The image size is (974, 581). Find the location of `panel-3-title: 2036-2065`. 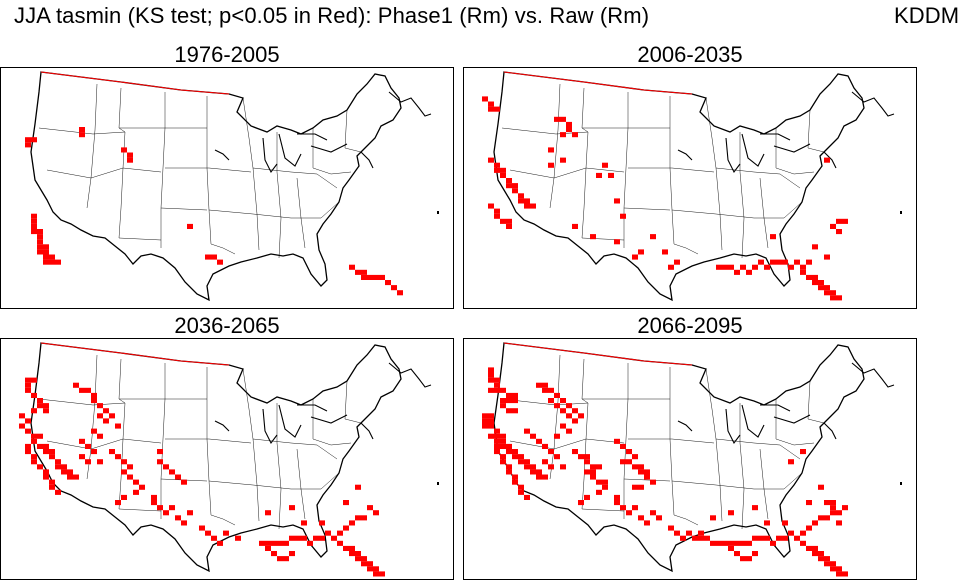

panel-3-title: 2036-2065 is located at coordinates (227, 325).